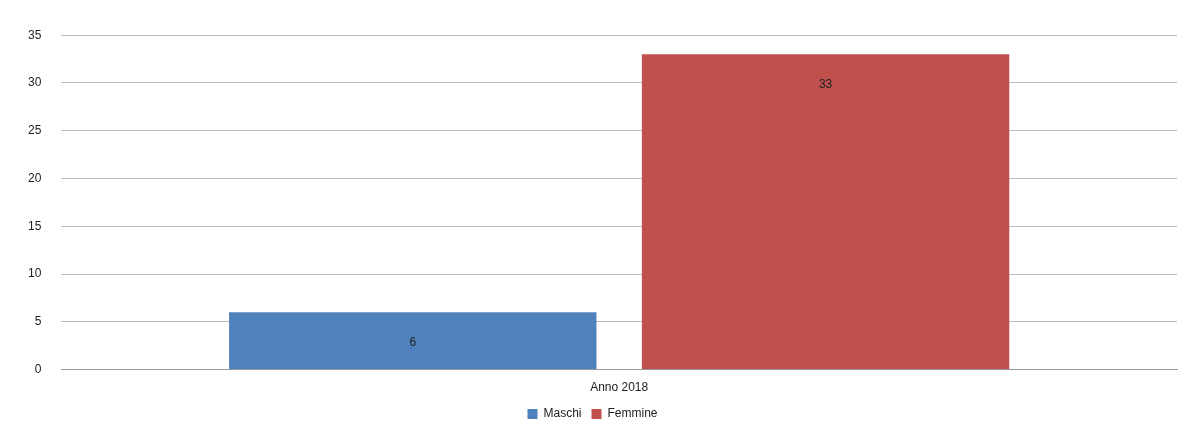  Describe the element at coordinates (619, 387) in the screenshot. I see `x-tick-label: Anno 2018` at that location.